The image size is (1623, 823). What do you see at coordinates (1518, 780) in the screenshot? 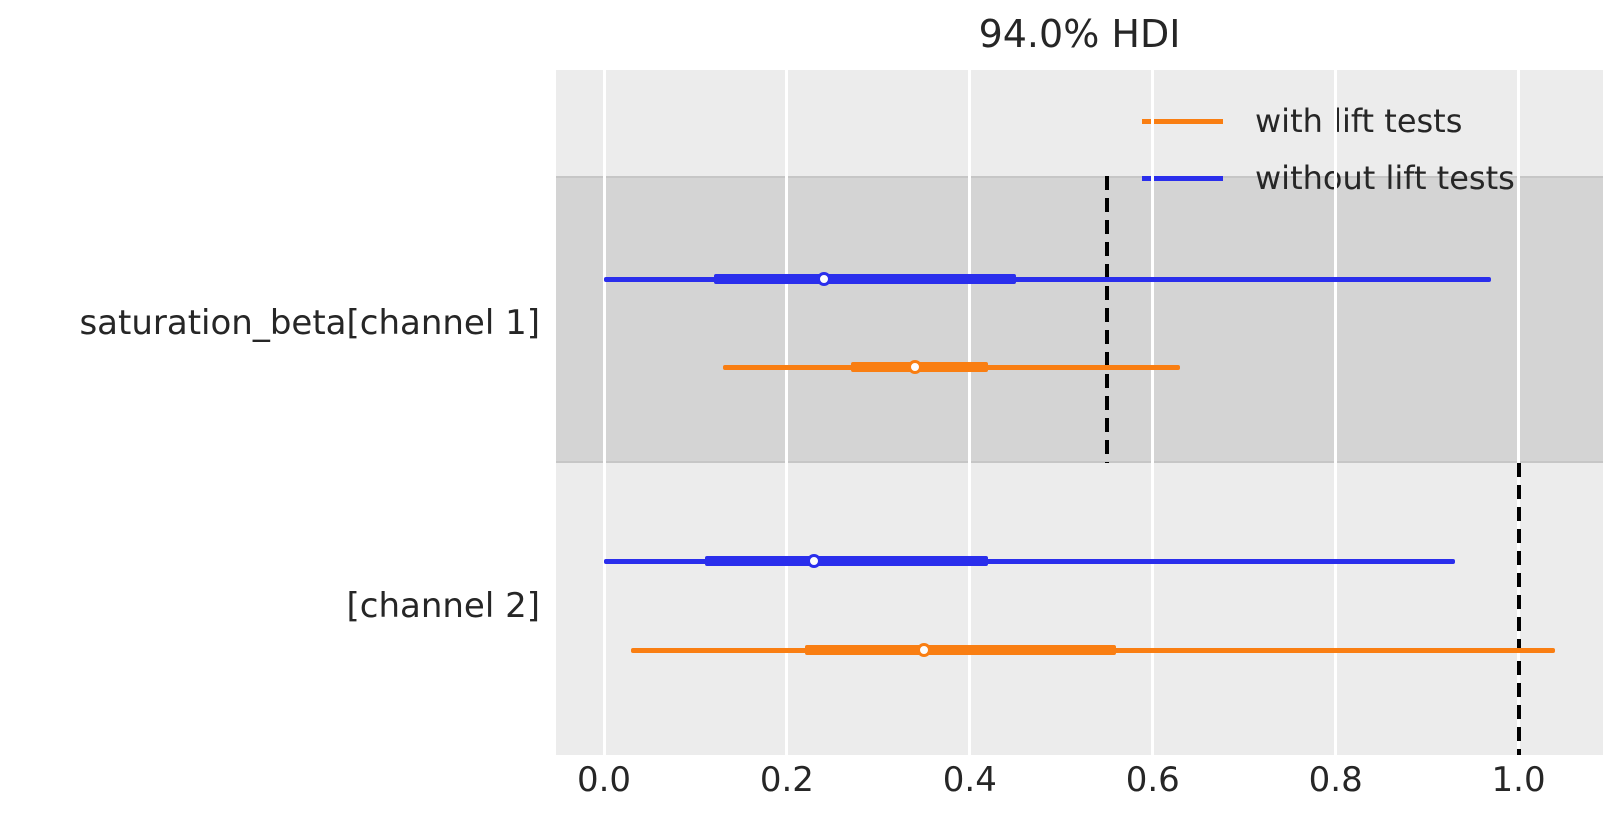
I see `x-tick-label: 1.0` at bounding box center [1518, 780].